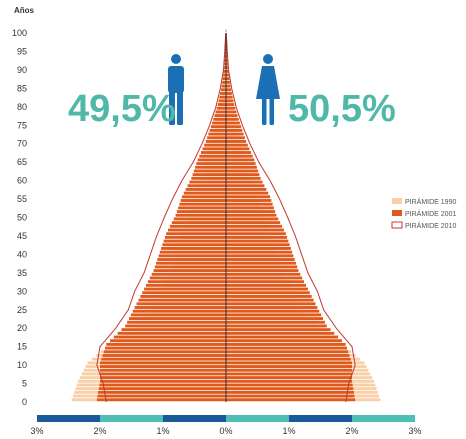 The height and width of the screenshot is (439, 466). What do you see at coordinates (24, 384) in the screenshot?
I see `y-tick-label: 5` at bounding box center [24, 384].